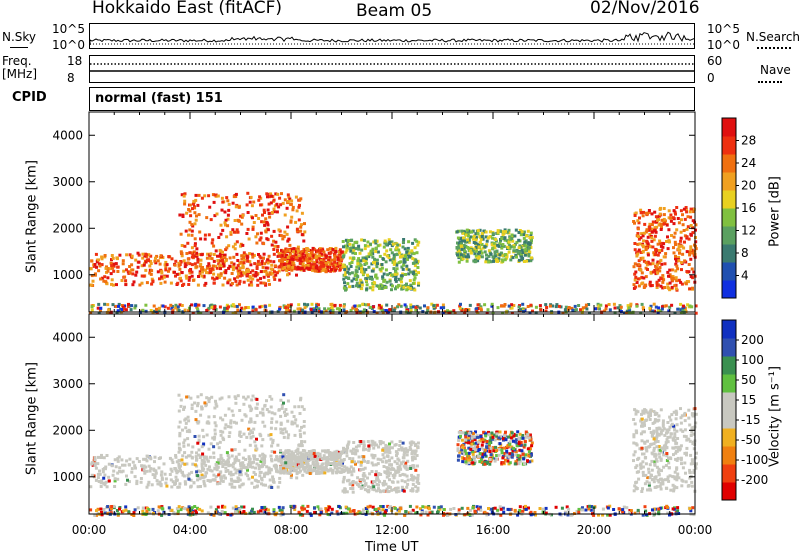 This screenshot has width=800, height=555. Describe the element at coordinates (729, 199) in the screenshot. I see `colorbar-segment` at that location.